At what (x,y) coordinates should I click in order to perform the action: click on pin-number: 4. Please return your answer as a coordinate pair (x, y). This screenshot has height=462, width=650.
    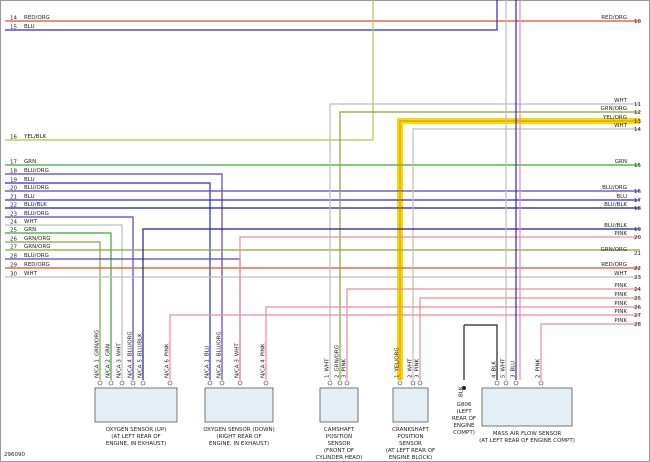
    Looking at the image, I should click on (495, 376).